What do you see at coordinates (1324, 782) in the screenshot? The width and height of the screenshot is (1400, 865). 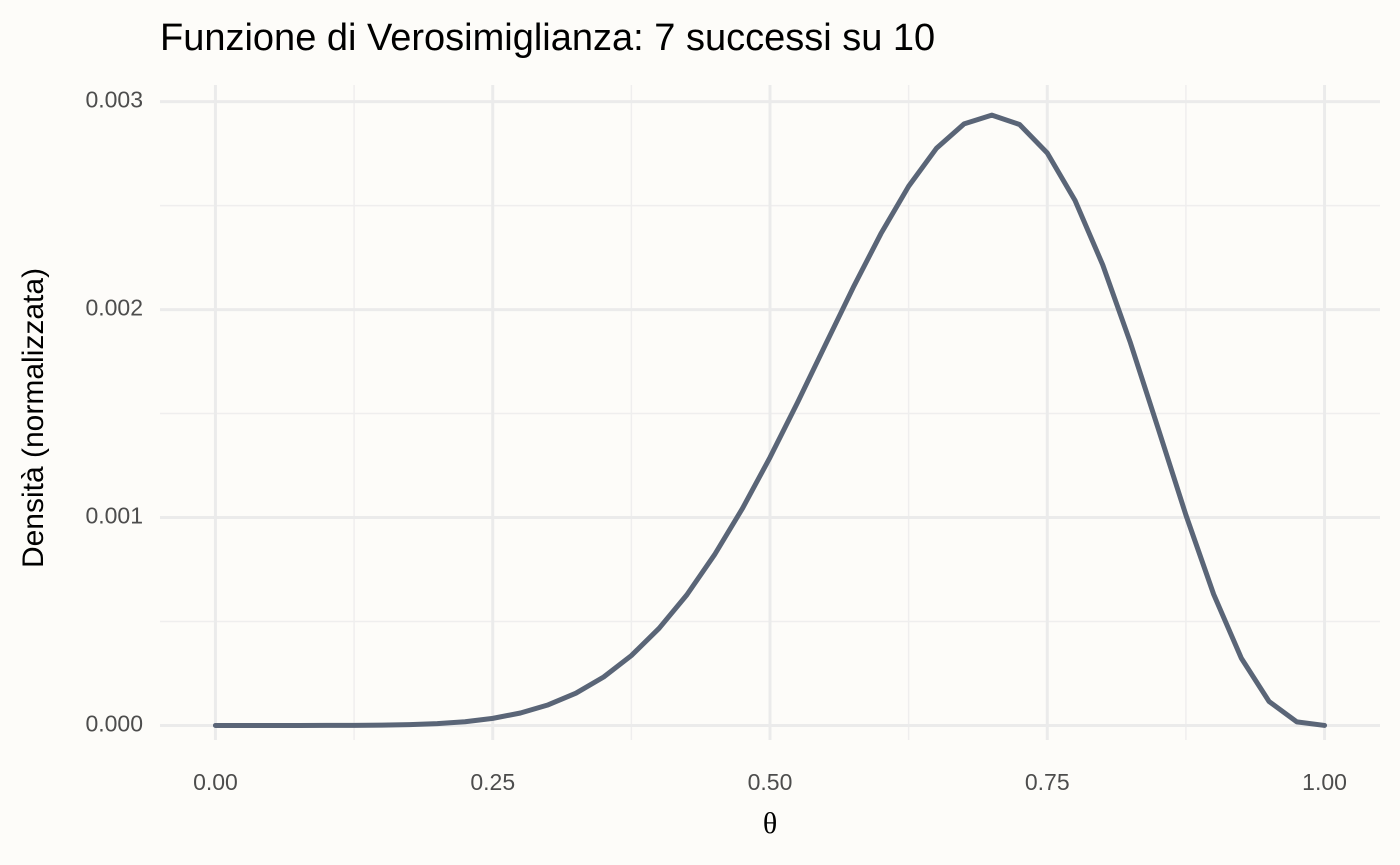 I see `x-tick-label: 1.00` at bounding box center [1324, 782].